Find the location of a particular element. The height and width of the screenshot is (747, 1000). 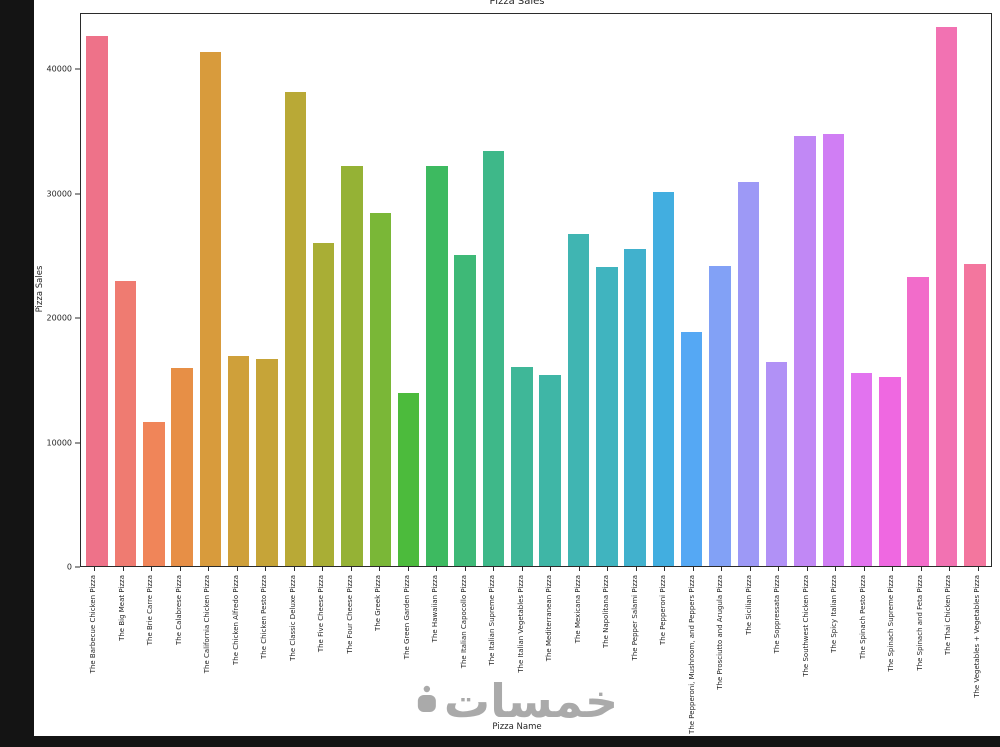

y-tick-label: 20000 is located at coordinates (59, 318).